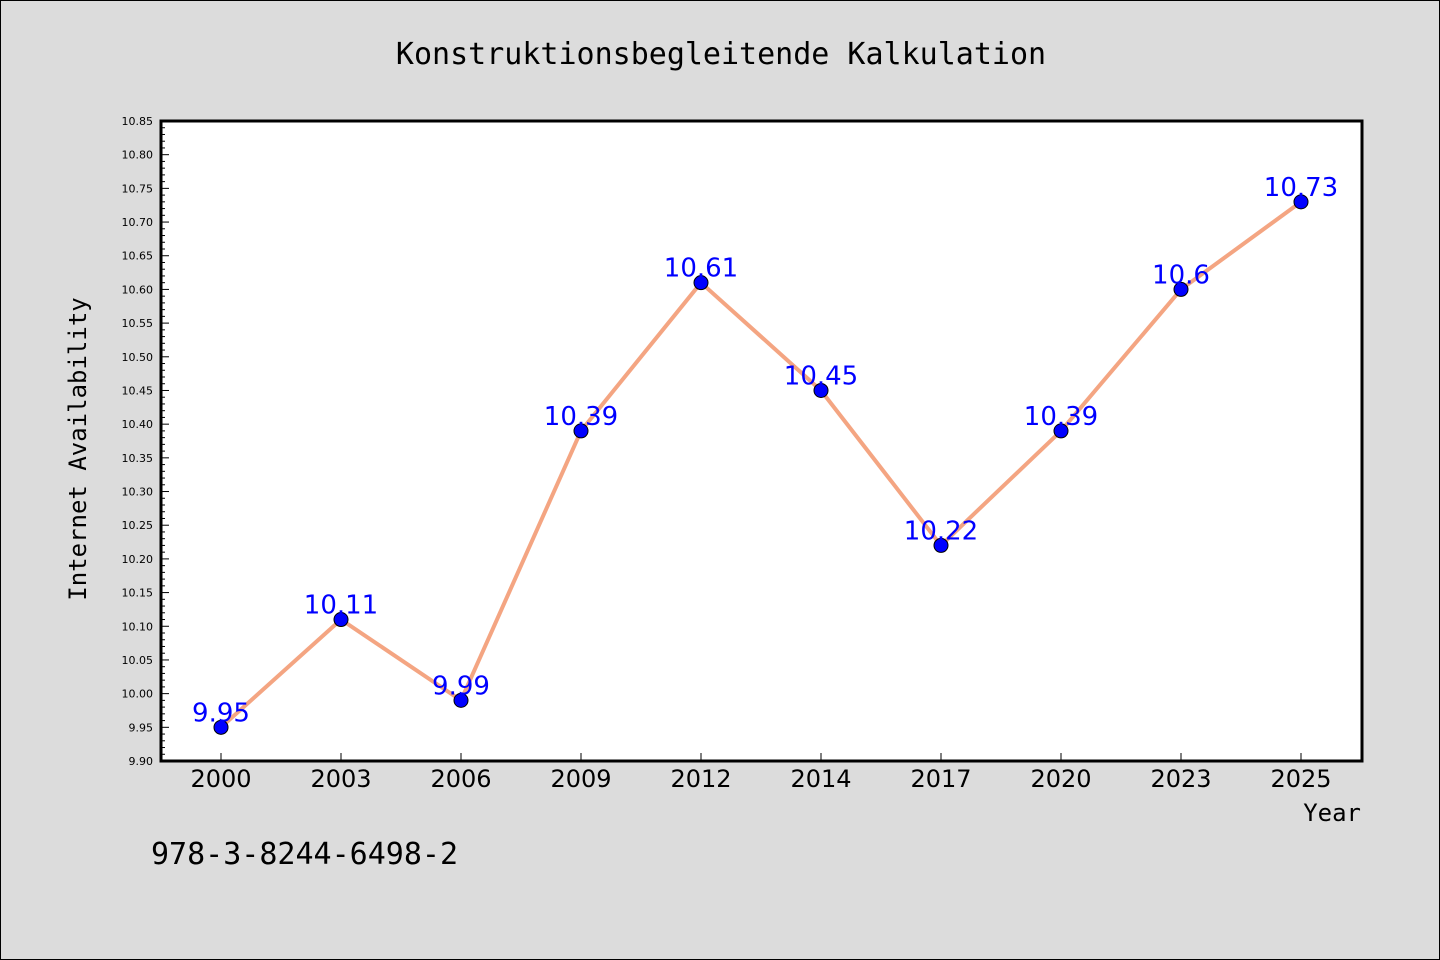 The height and width of the screenshot is (960, 1440). What do you see at coordinates (138, 559) in the screenshot?
I see `y-tick-label: 10.20` at bounding box center [138, 559].